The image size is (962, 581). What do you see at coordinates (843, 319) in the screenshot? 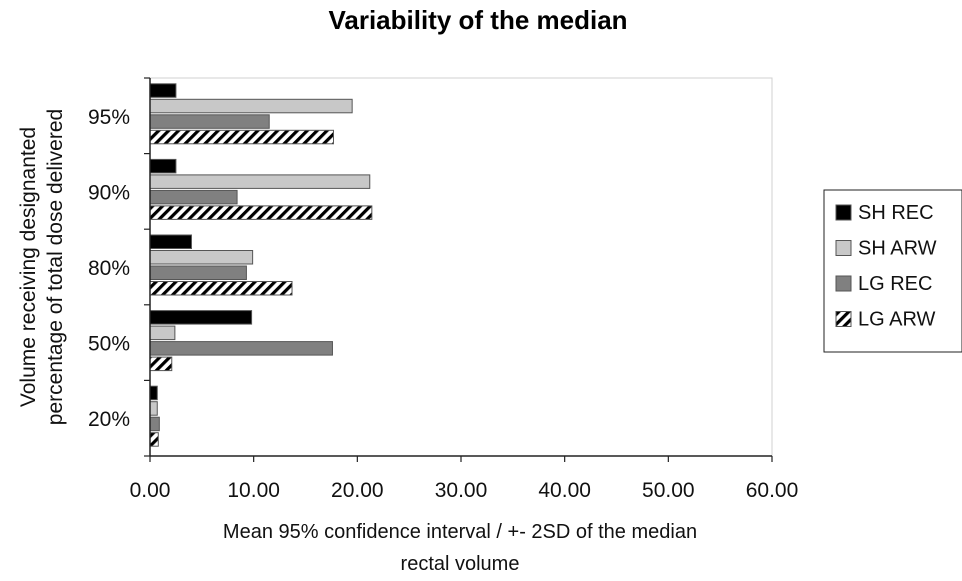
I see `legend-swatch-lg-arw` at bounding box center [843, 319].